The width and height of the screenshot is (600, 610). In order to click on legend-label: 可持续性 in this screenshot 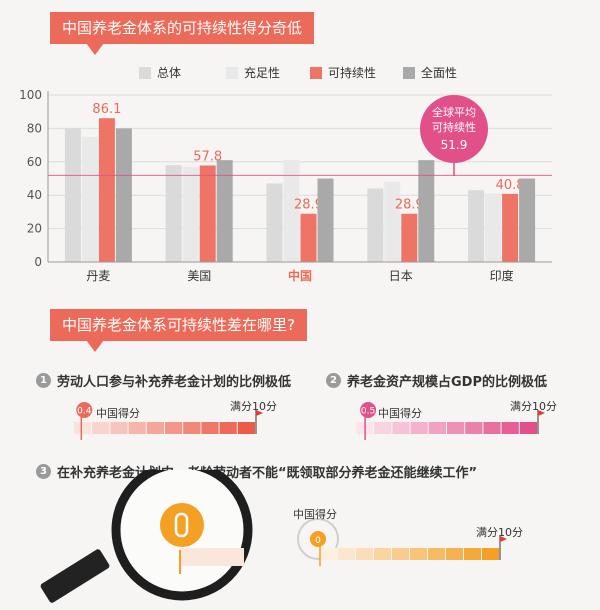, I will do `click(352, 73)`.